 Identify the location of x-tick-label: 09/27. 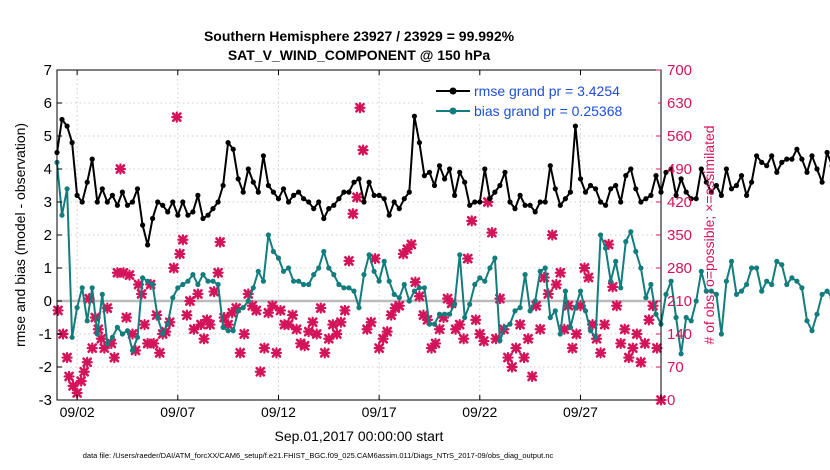
(580, 412).